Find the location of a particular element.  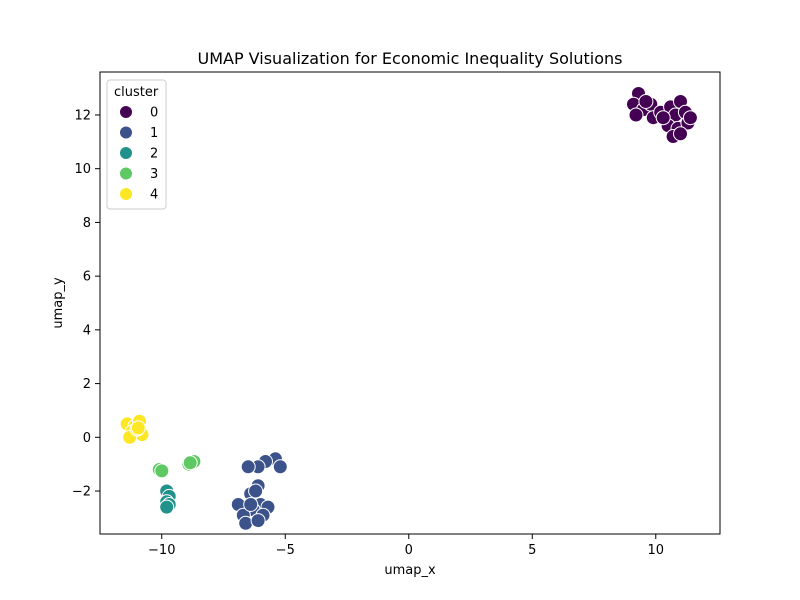

legend-label-0: 0 is located at coordinates (154, 113).